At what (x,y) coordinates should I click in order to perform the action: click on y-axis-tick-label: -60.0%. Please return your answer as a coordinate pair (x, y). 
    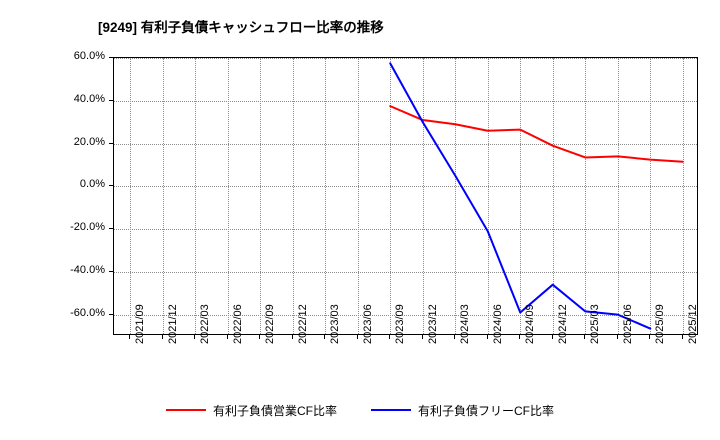
    Looking at the image, I should click on (87, 312).